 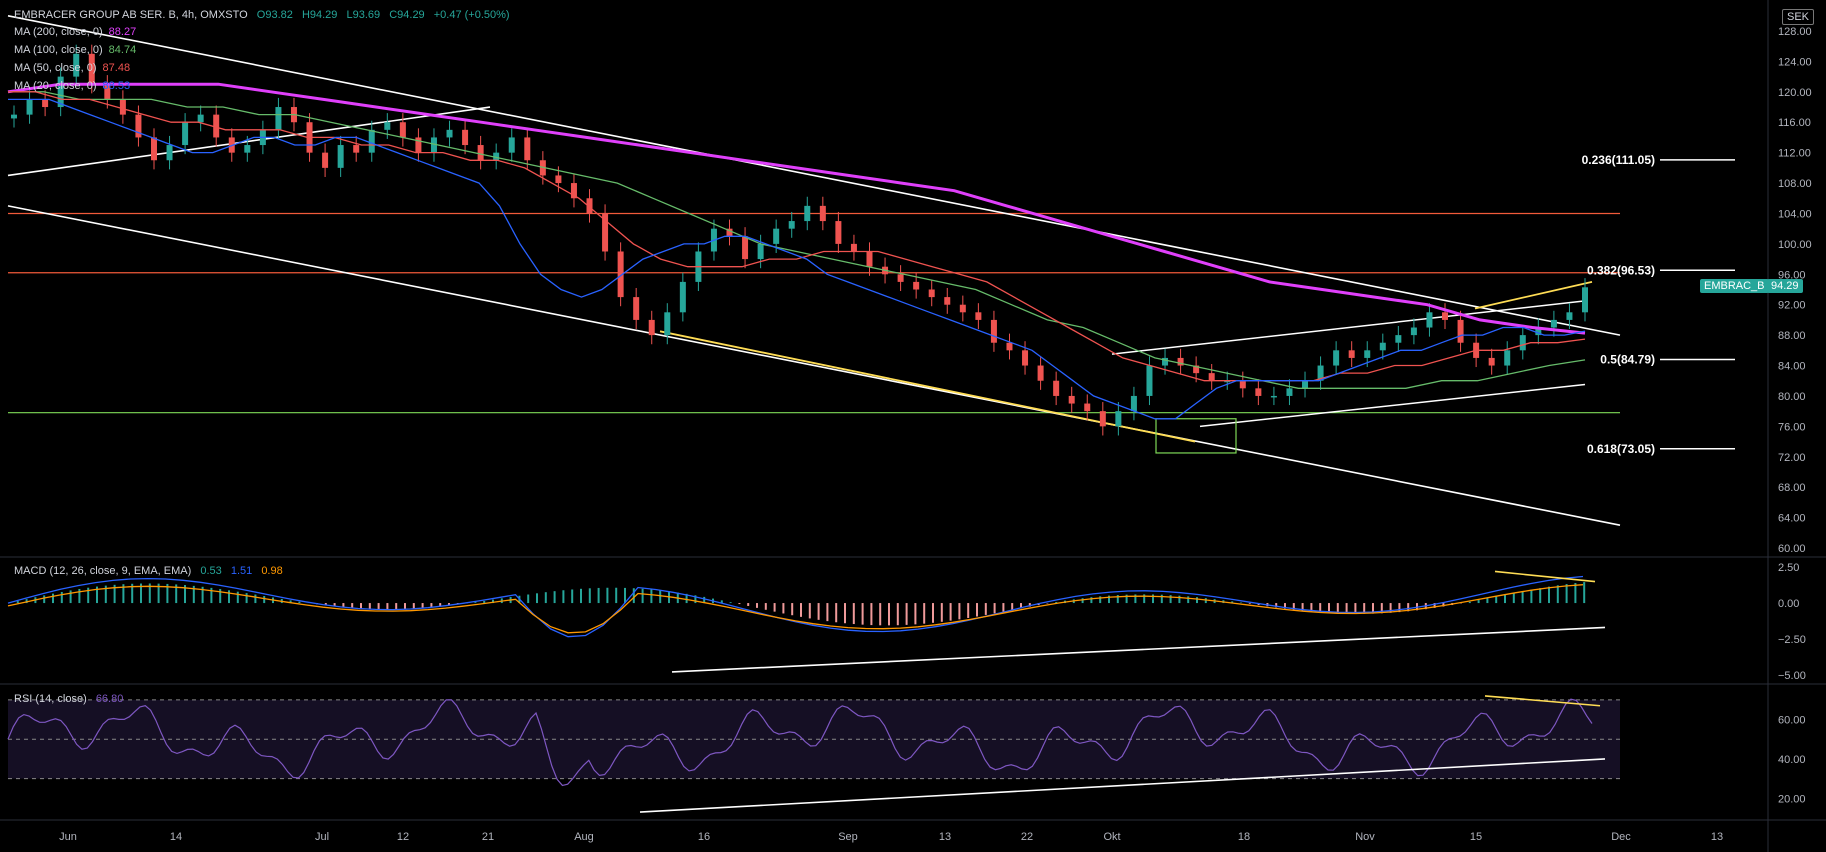 What do you see at coordinates (1627, 360) in the screenshot?
I see `fib-label: 0.5(84.79)` at bounding box center [1627, 360].